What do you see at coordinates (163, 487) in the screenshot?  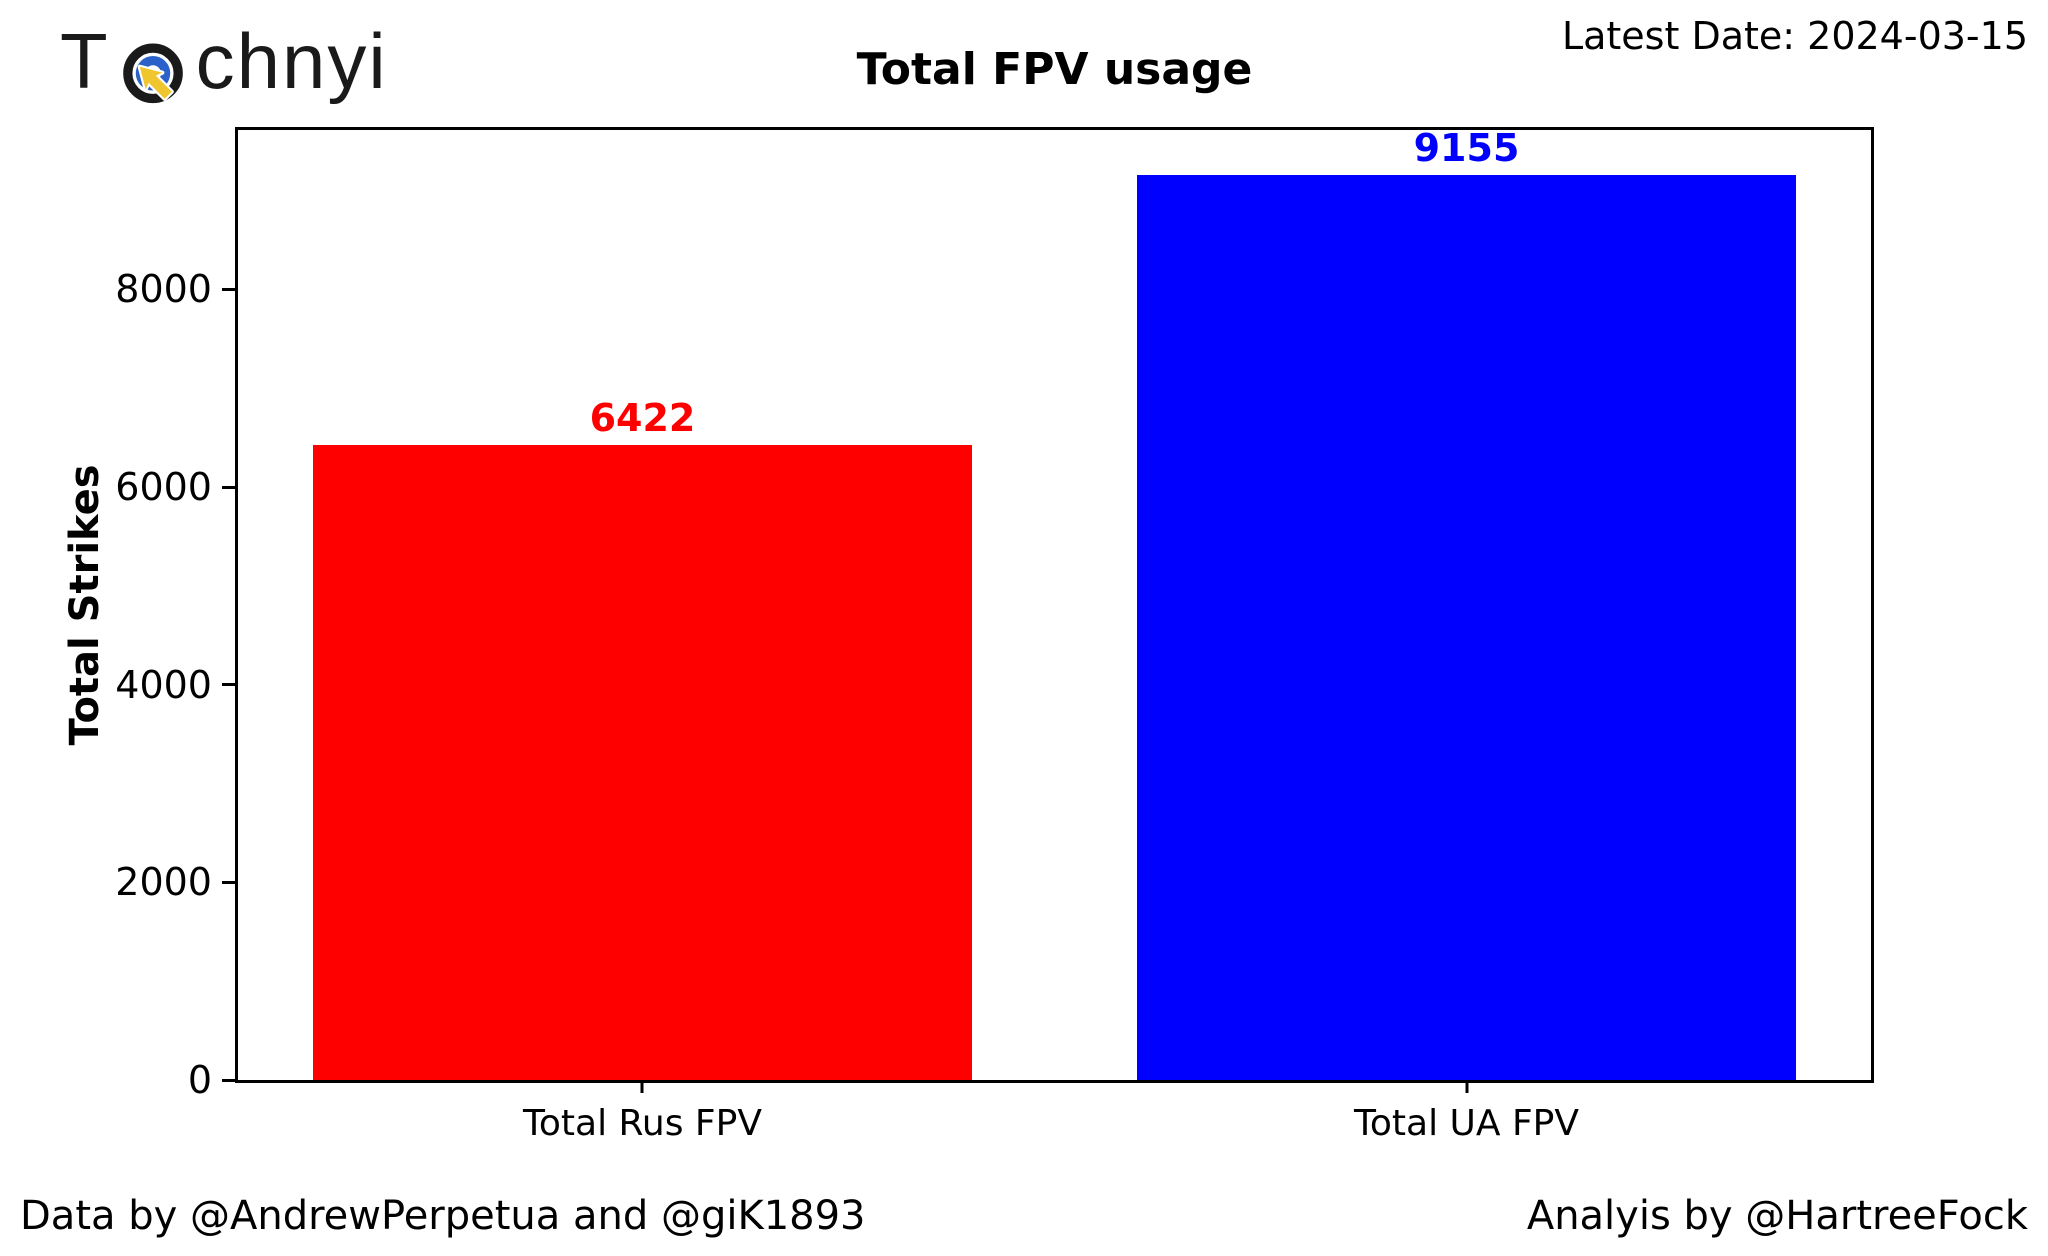 I see `y-tick-label: 6000` at bounding box center [163, 487].